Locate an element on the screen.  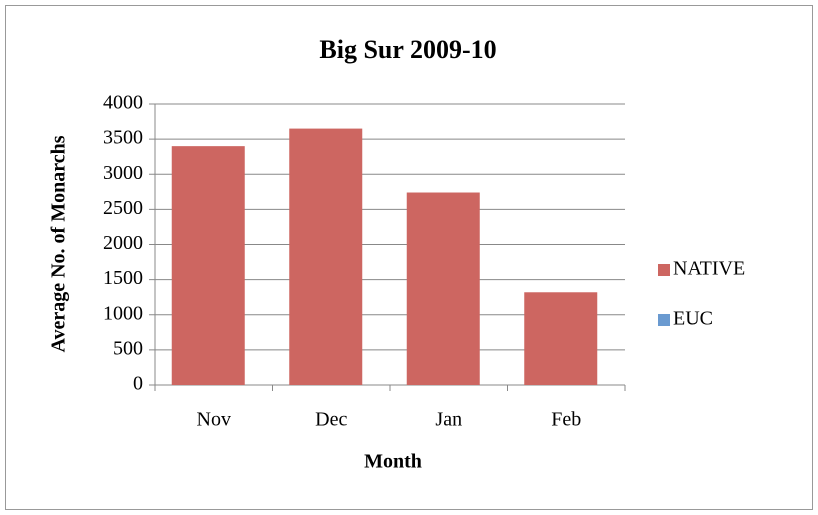
y-tick-label: 3000 is located at coordinates (123, 173).